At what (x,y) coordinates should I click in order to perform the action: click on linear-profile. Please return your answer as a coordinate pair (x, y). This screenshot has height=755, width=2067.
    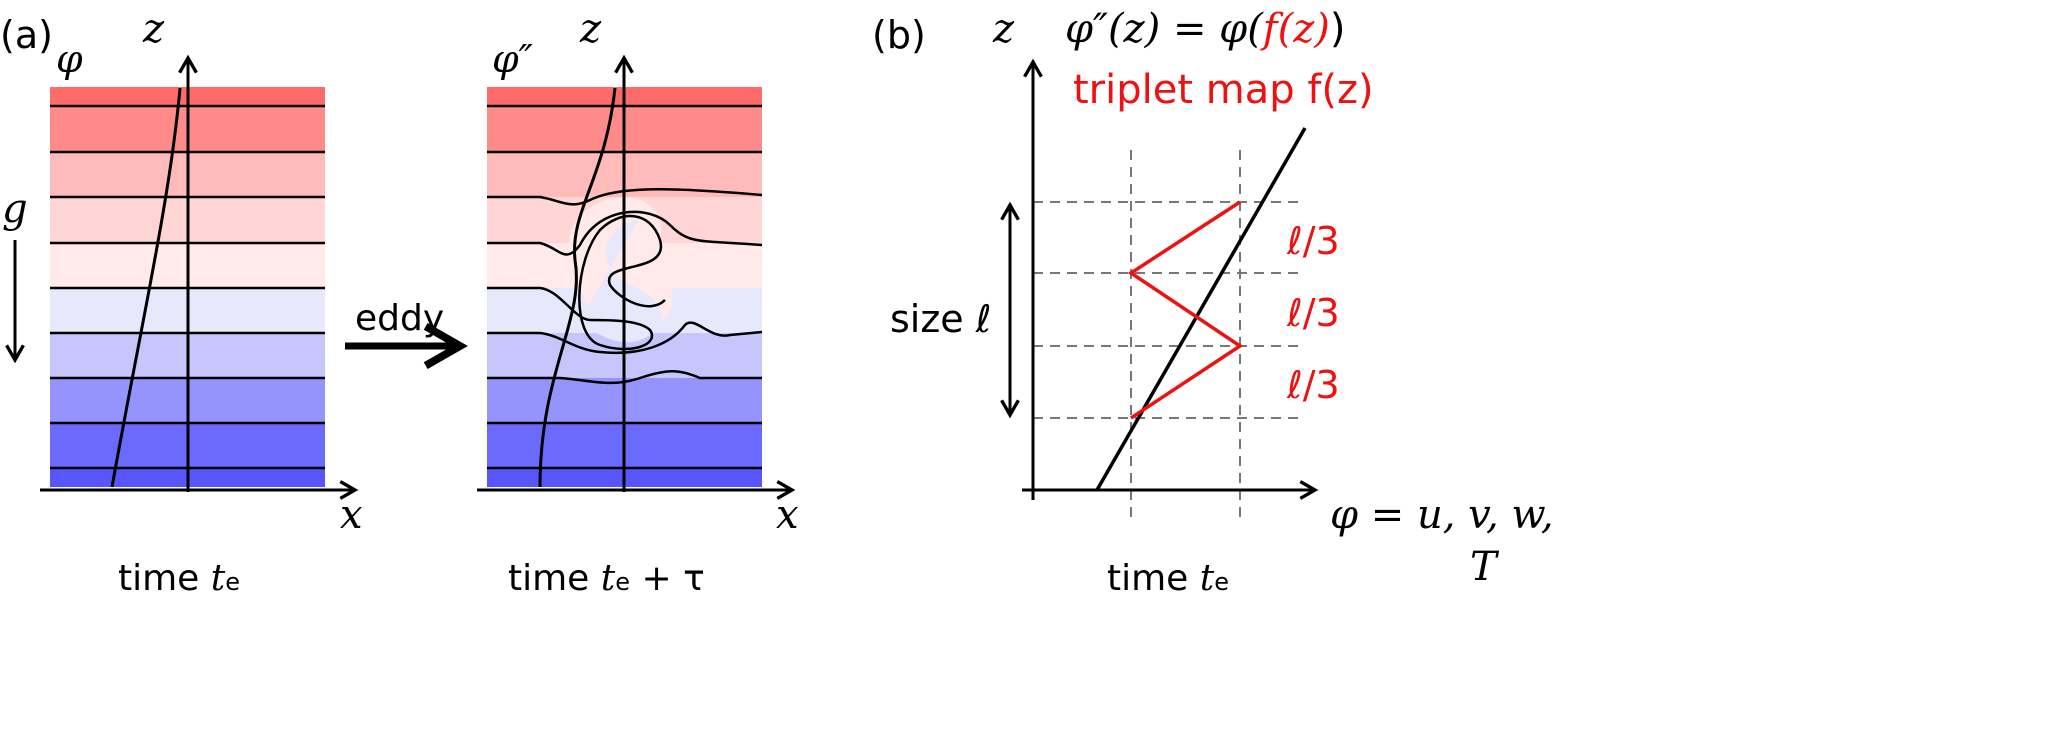
    Looking at the image, I should click on (1201, 309).